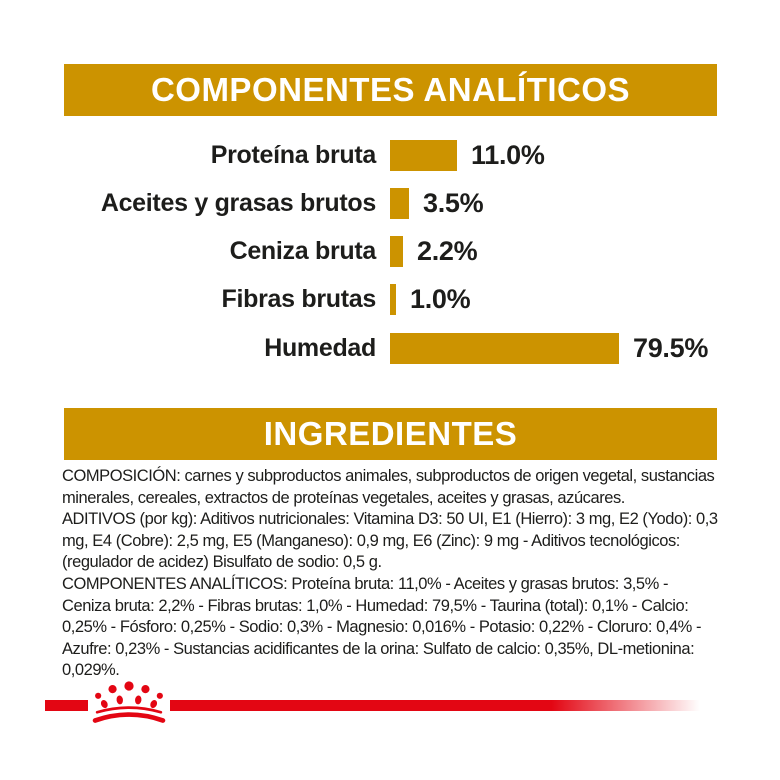 The image size is (780, 780). I want to click on analytics-banner: COMPONENTES ANALÍTICOS, so click(390, 90).